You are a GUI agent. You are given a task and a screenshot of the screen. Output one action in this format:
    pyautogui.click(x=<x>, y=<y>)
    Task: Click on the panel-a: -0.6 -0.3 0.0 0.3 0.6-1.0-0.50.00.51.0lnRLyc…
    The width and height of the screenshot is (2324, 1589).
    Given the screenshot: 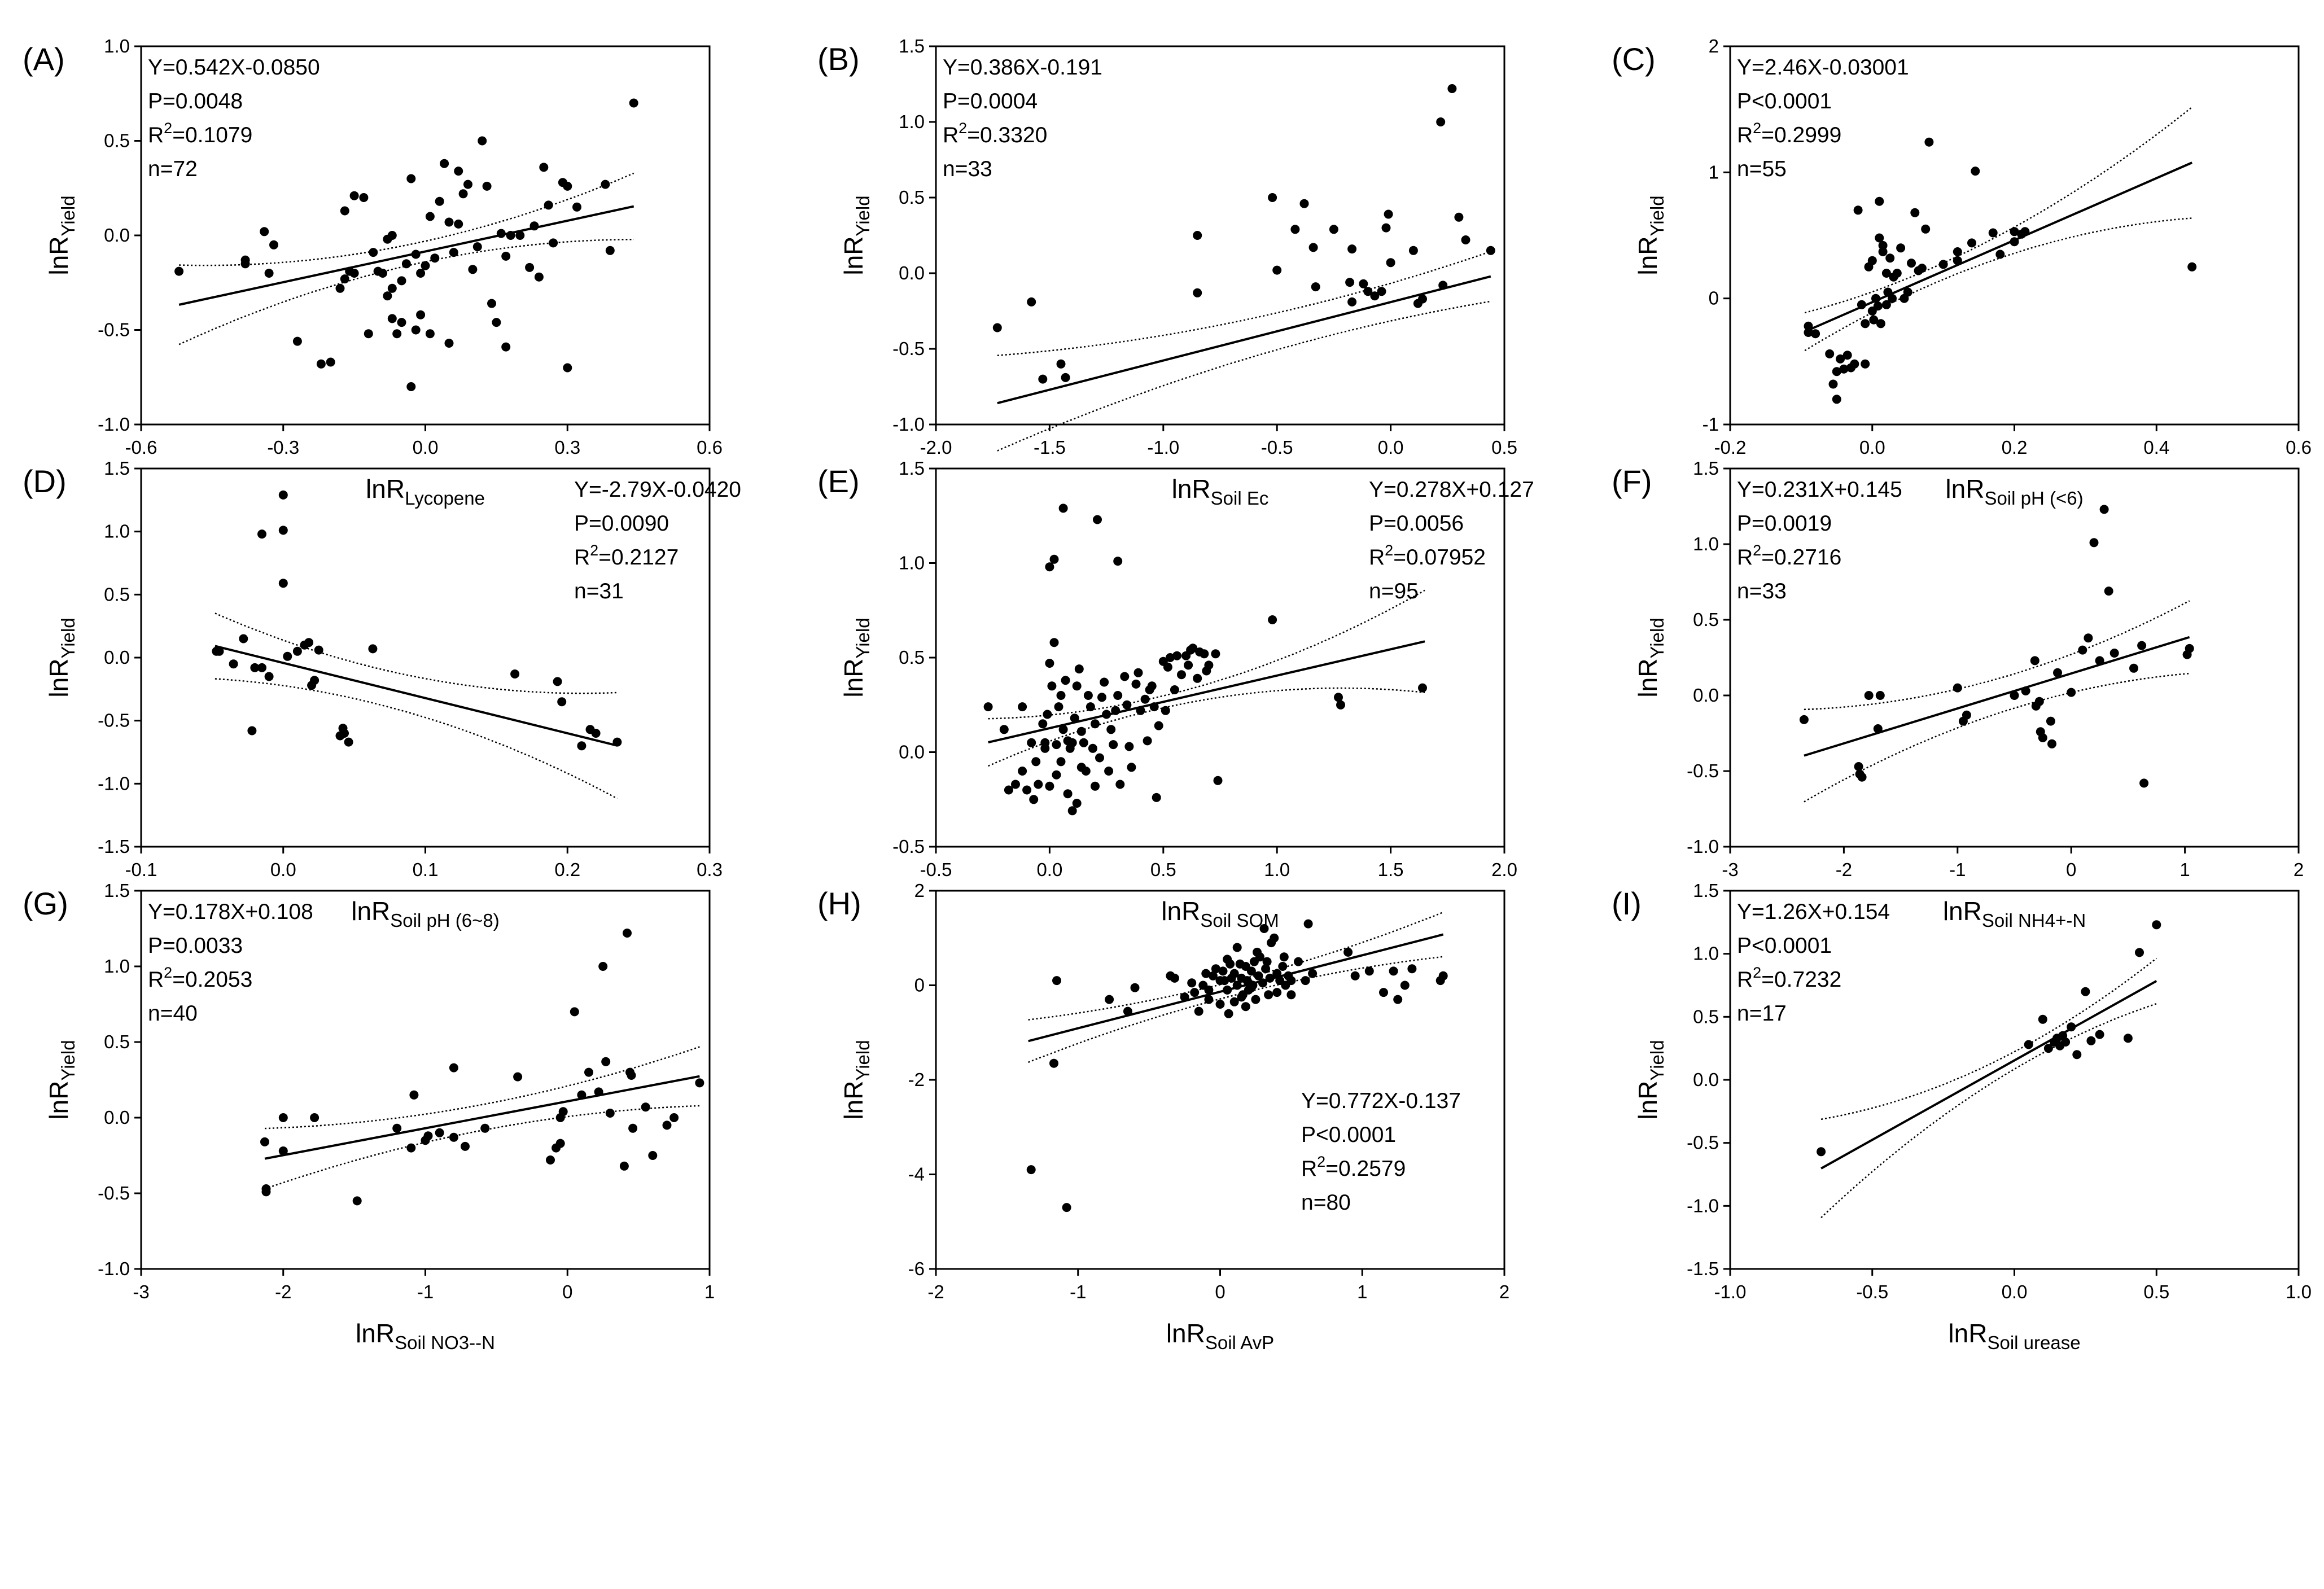 What is the action you would take?
    pyautogui.click(x=373, y=272)
    